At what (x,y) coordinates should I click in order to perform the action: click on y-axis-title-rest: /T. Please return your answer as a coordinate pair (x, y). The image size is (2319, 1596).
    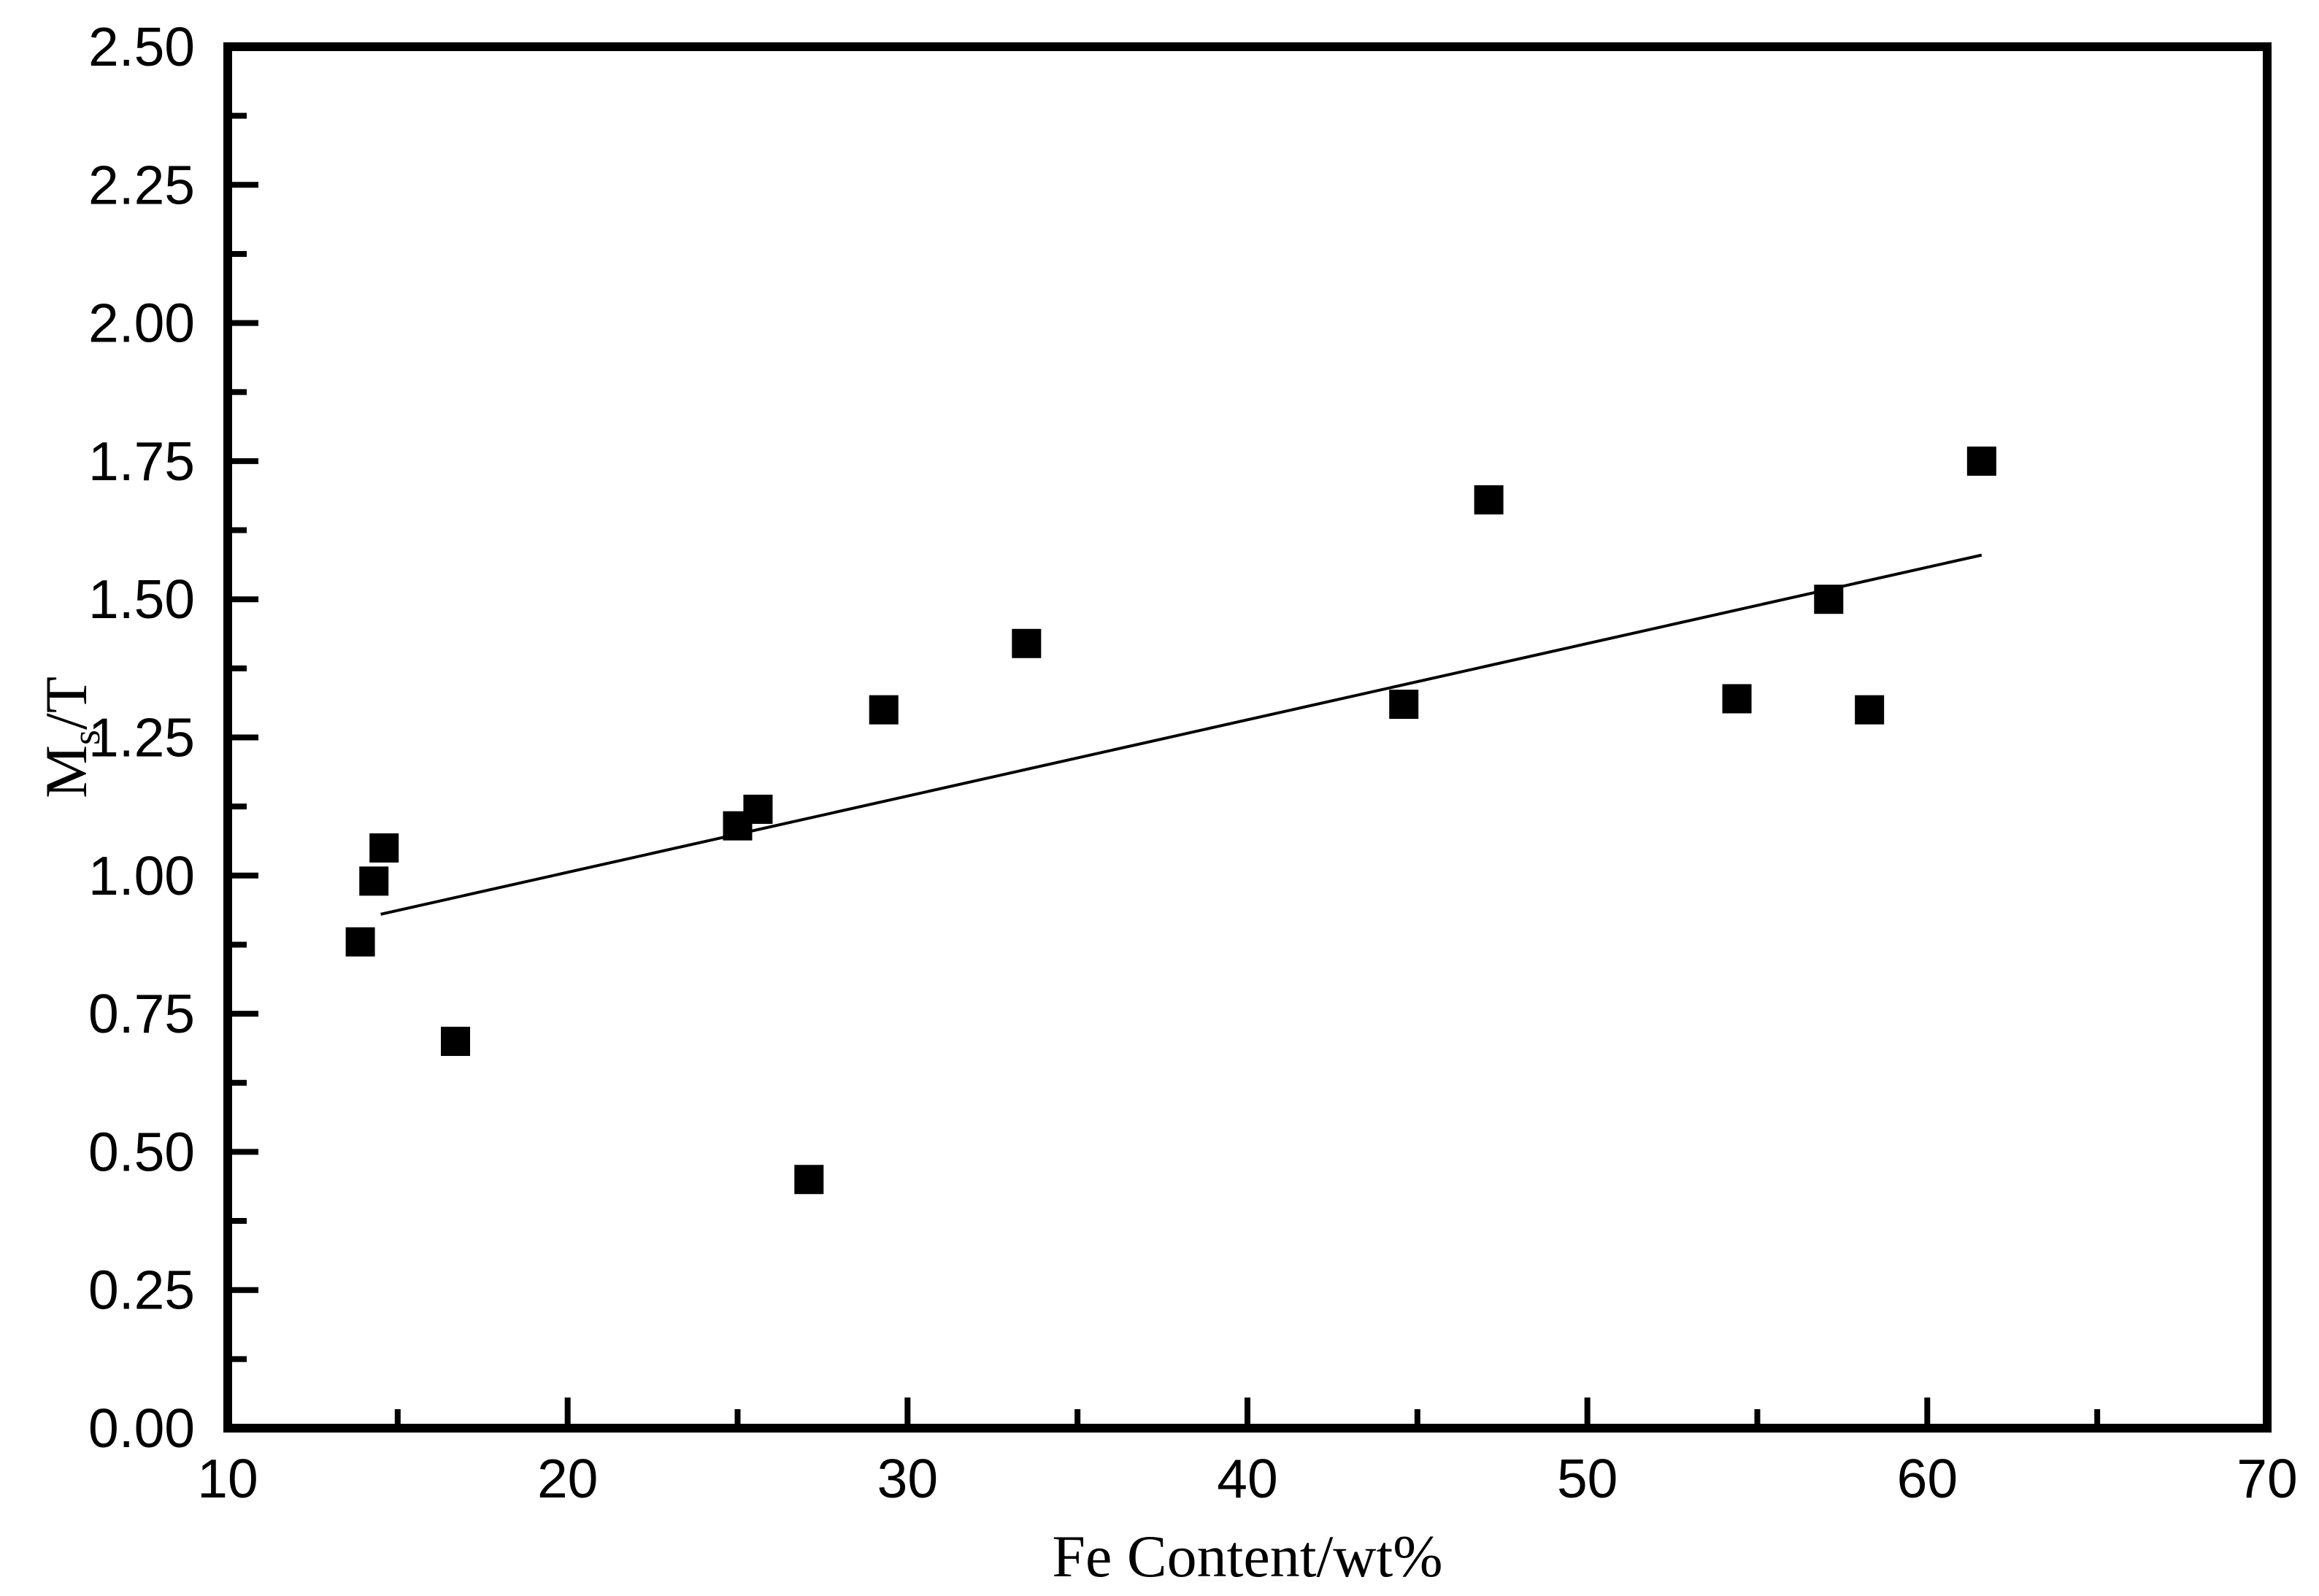
    Looking at the image, I should click on (66, 703).